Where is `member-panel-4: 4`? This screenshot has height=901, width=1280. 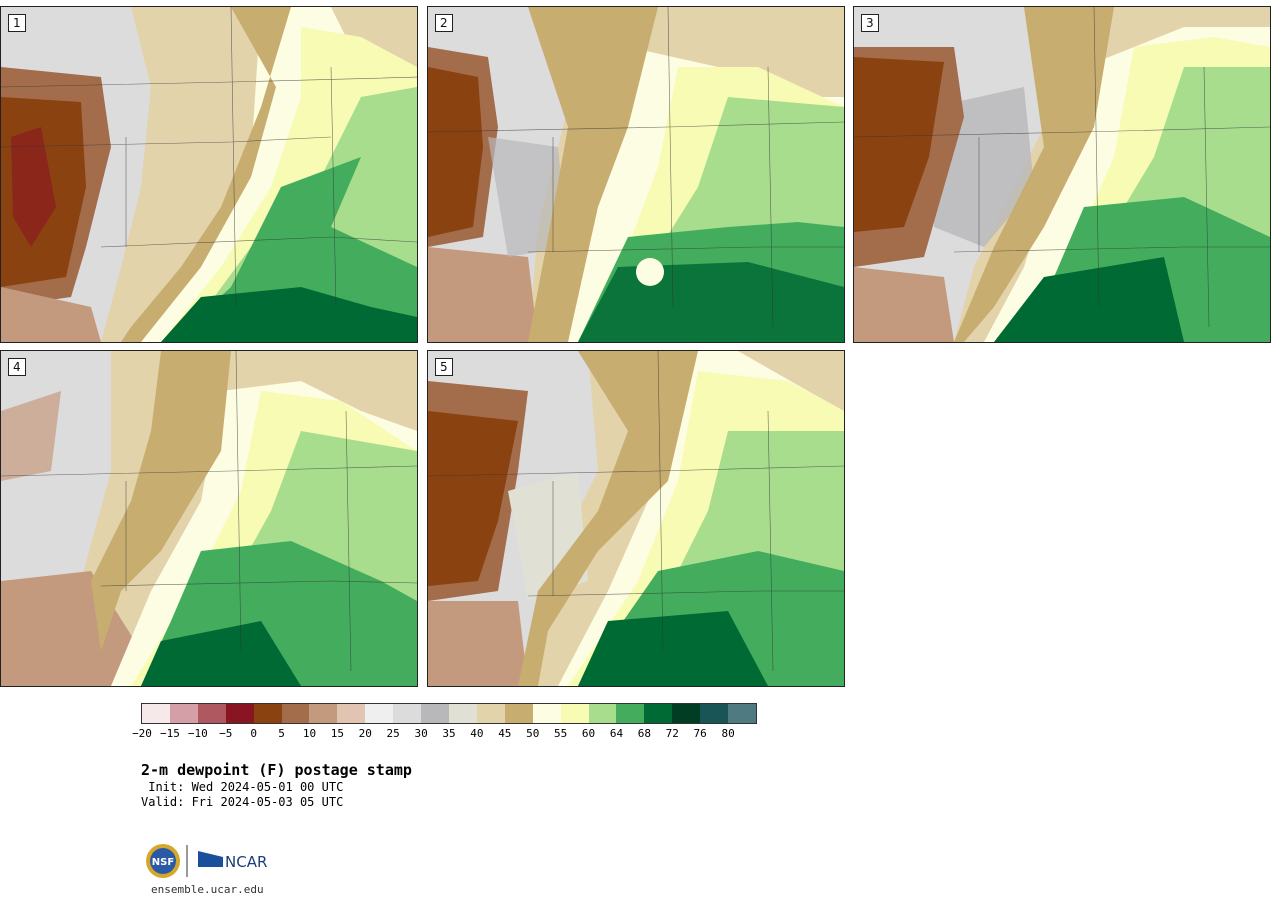 member-panel-4: 4 is located at coordinates (209, 518).